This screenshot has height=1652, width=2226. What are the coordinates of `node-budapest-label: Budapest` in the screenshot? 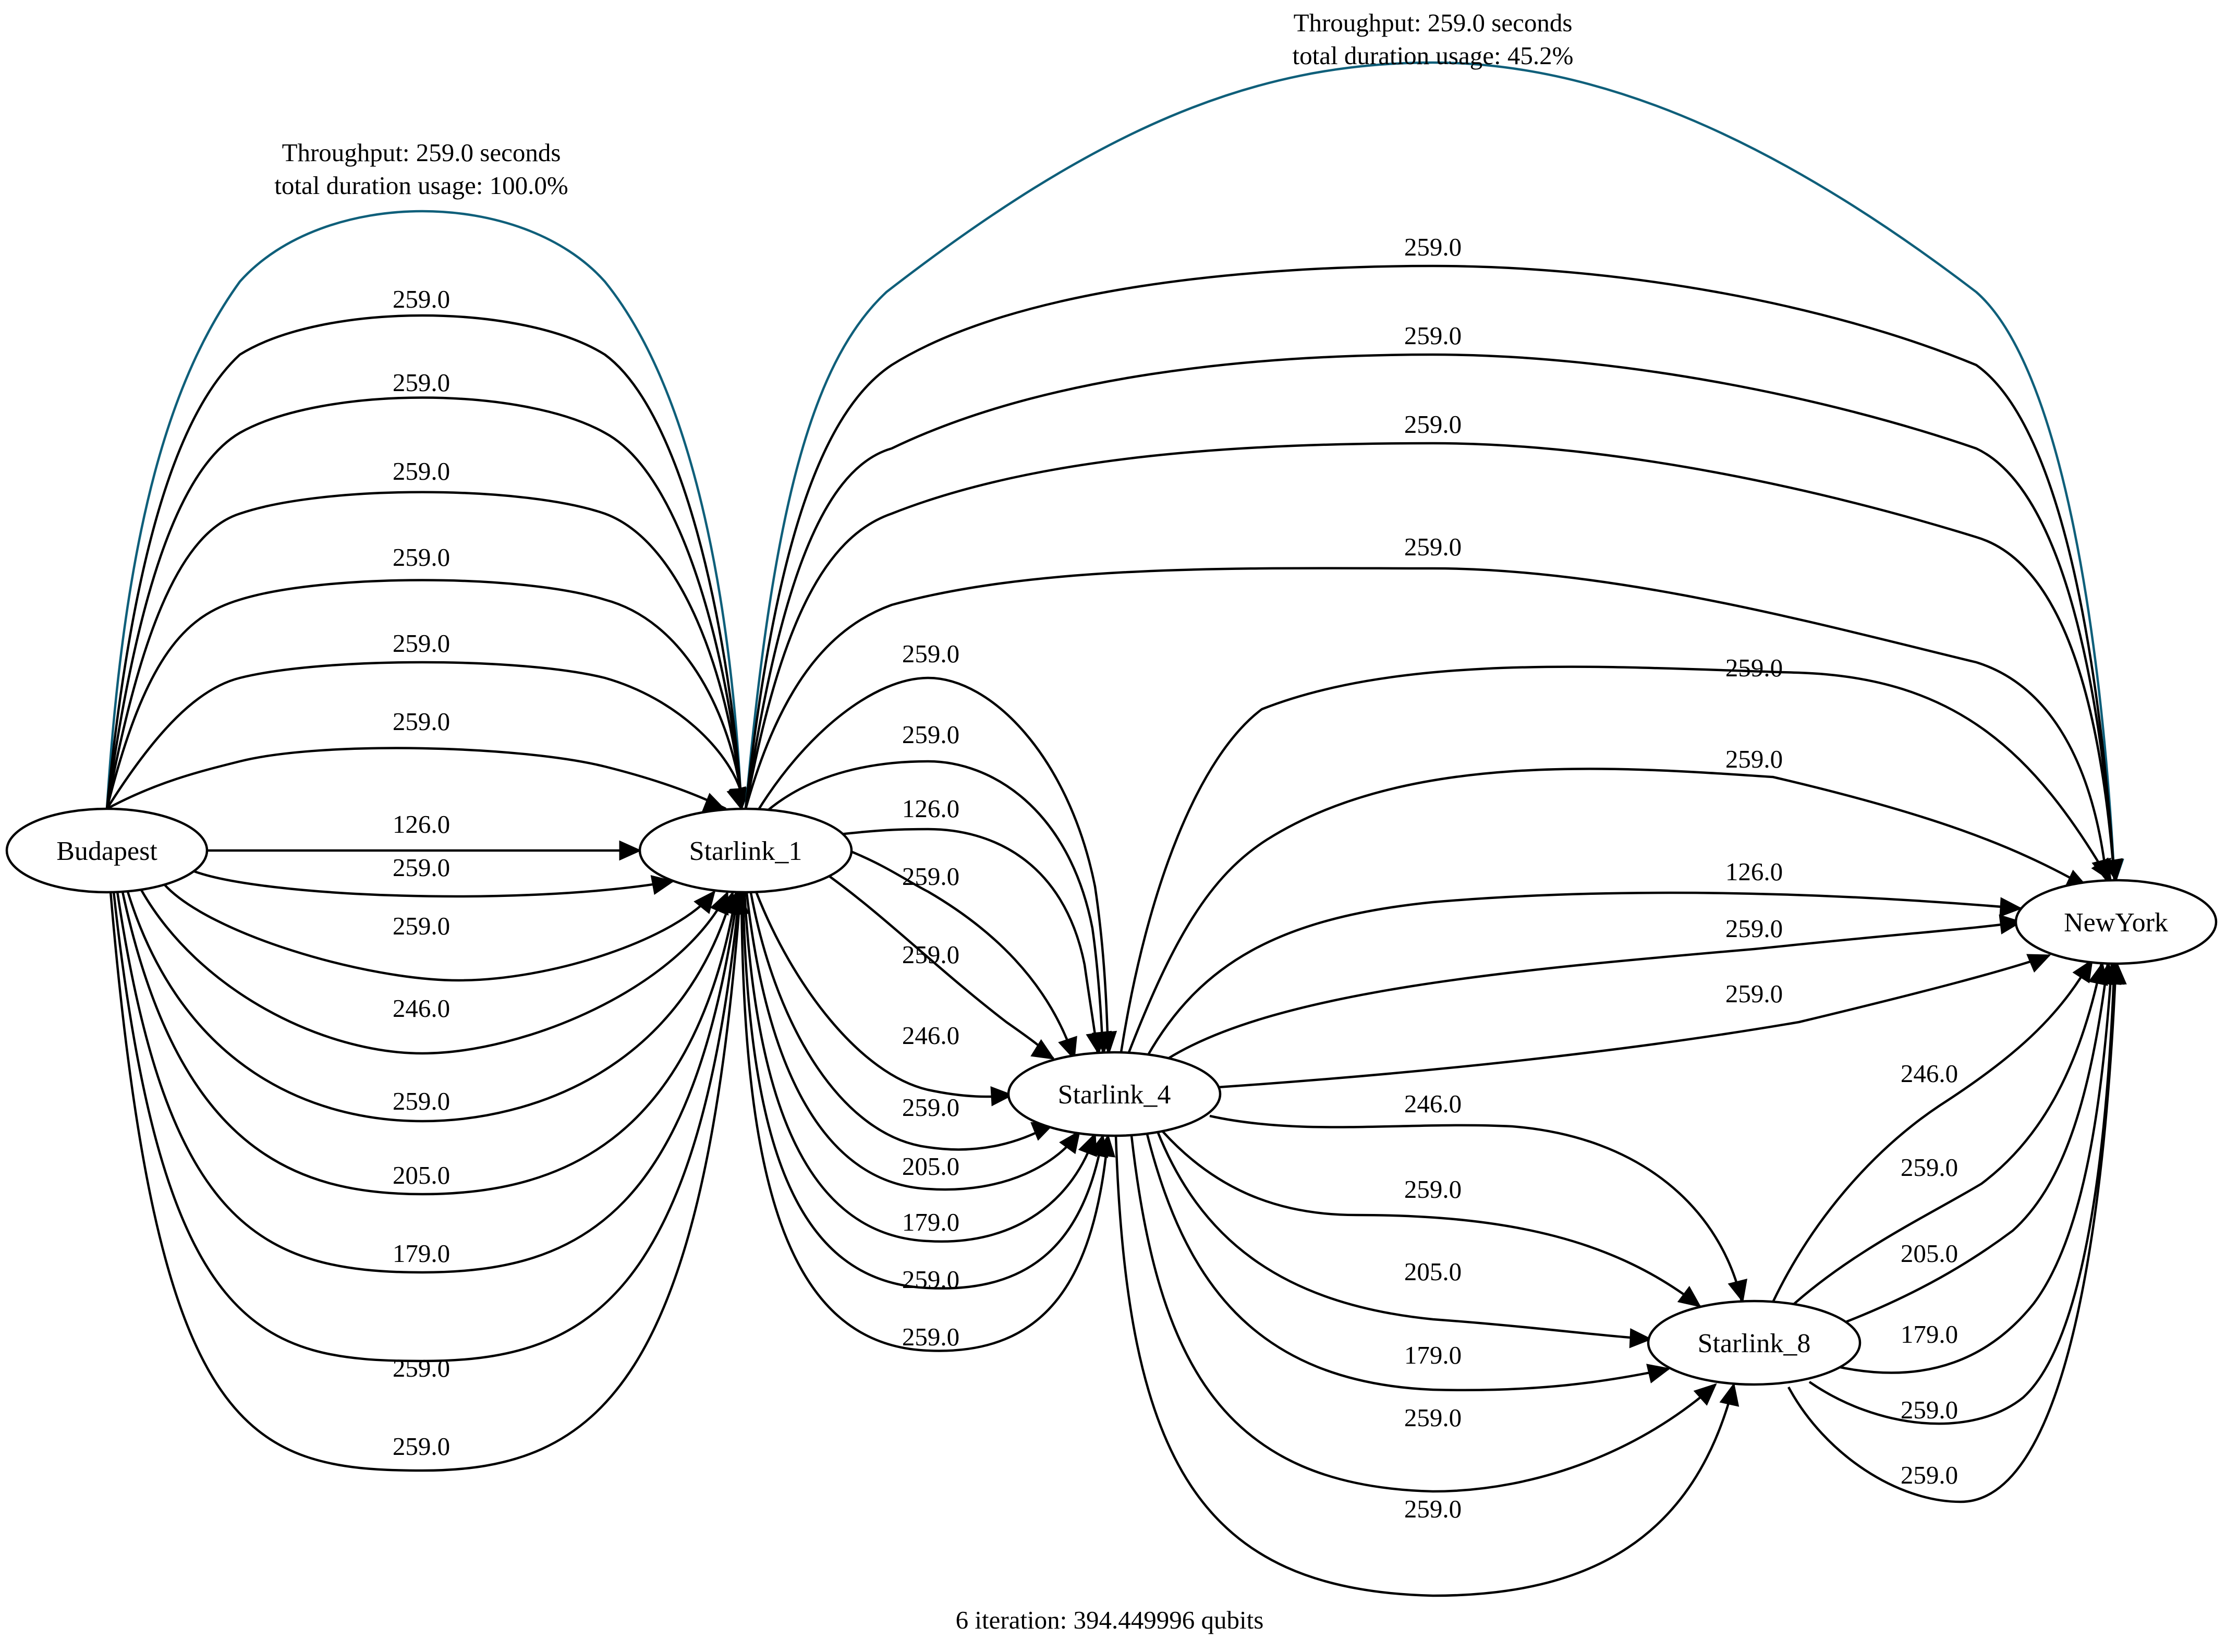 It's located at (106, 851).